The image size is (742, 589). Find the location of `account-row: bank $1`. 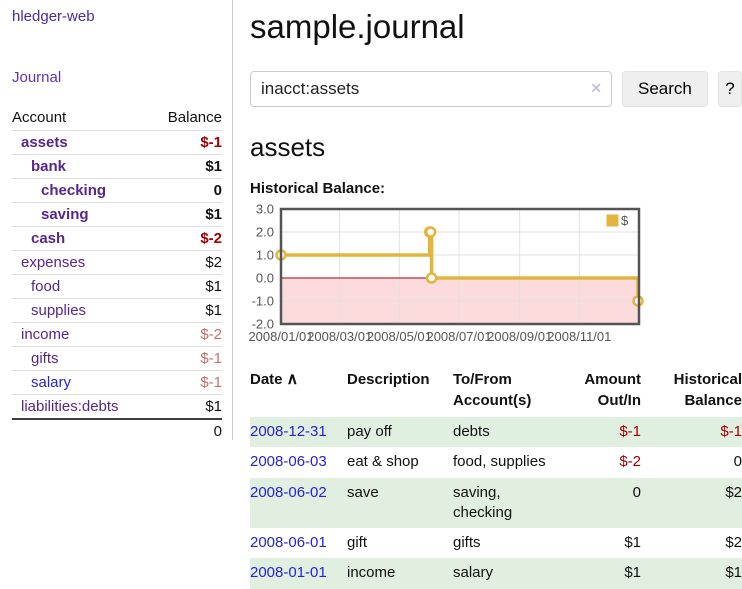

account-row: bank $1 is located at coordinates (117, 166).